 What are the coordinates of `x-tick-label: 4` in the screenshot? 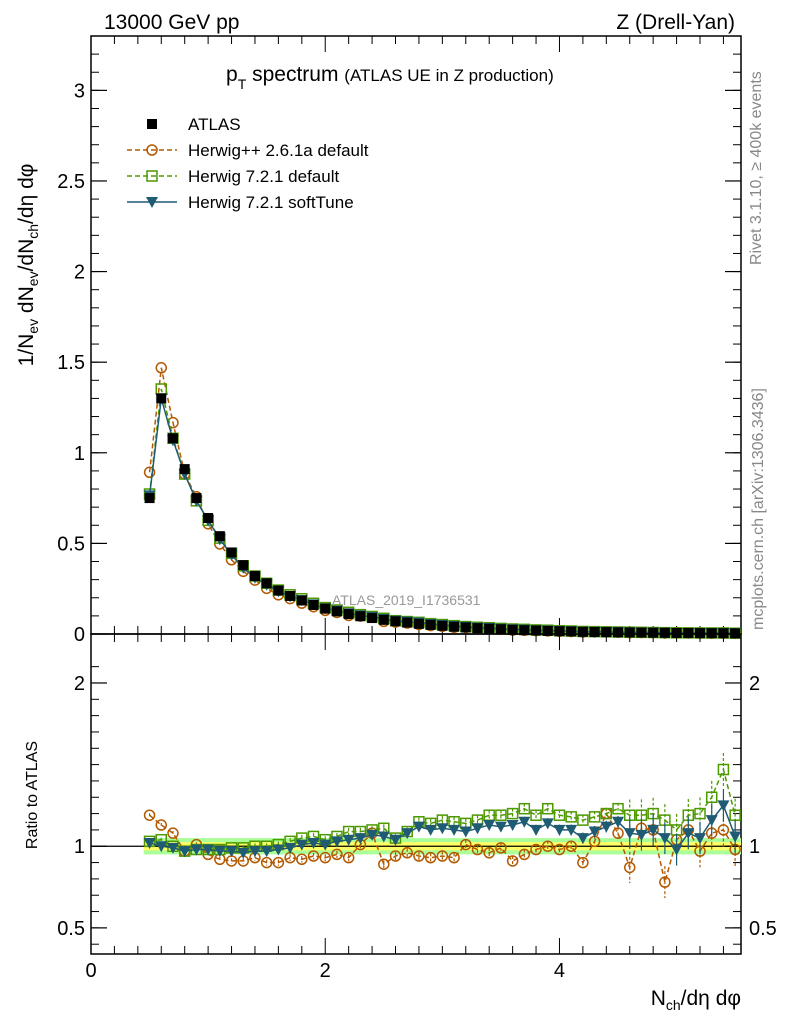 It's located at (559, 971).